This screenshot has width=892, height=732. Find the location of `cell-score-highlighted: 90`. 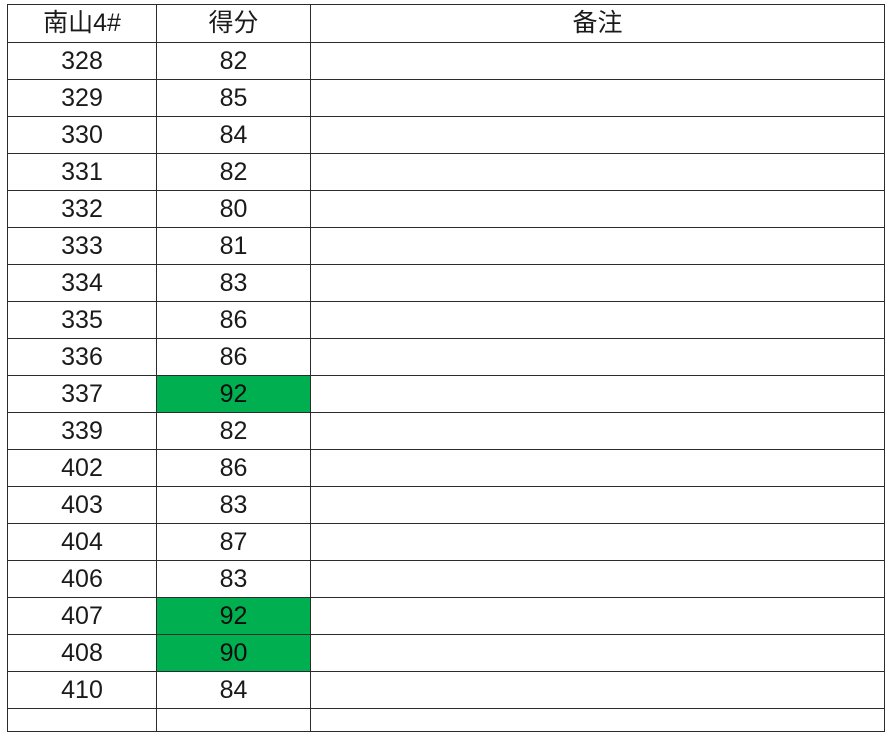

cell-score-highlighted: 90 is located at coordinates (233, 653).